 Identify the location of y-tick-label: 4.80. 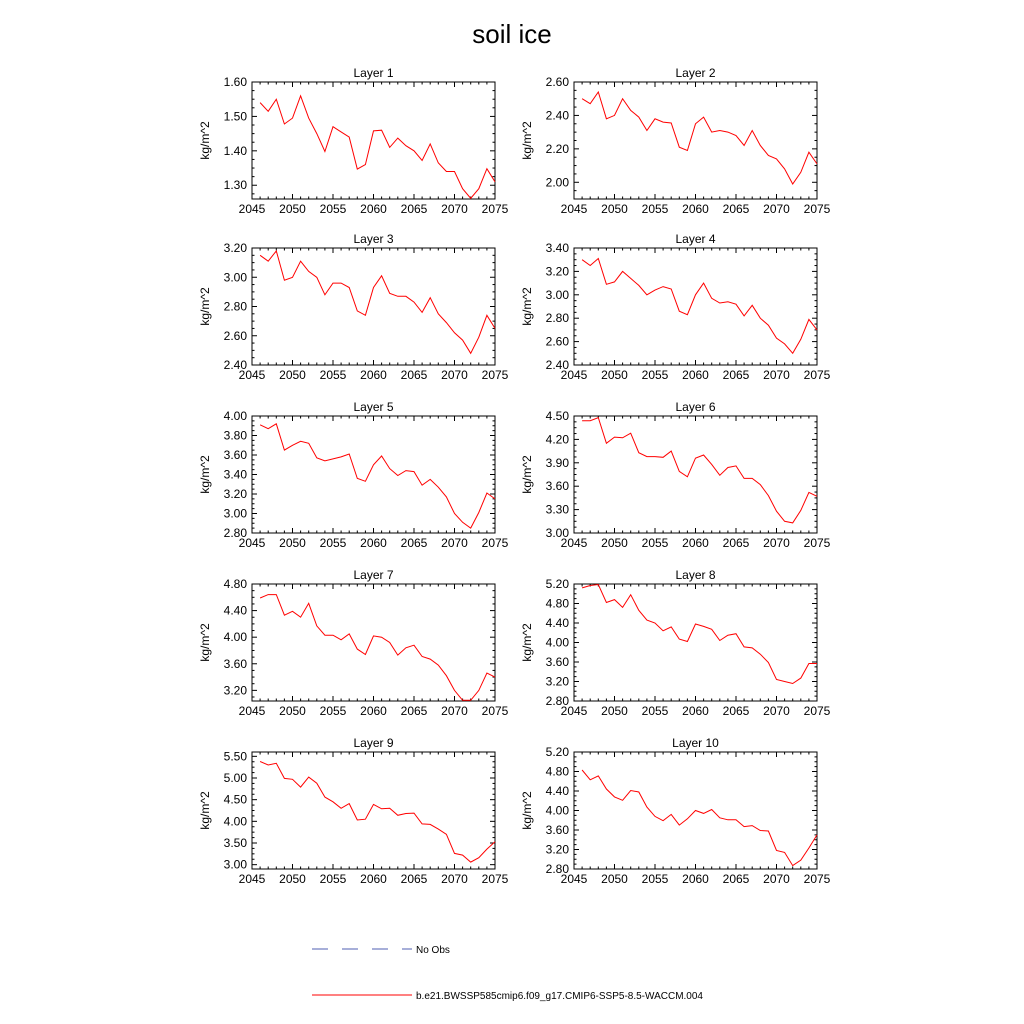
(558, 772).